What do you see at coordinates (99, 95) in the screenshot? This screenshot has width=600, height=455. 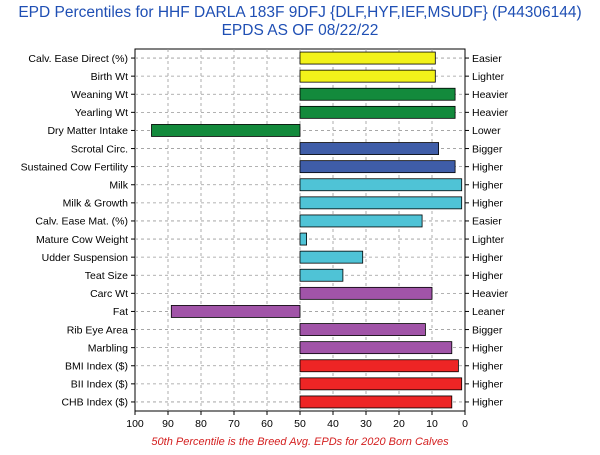 I see `category-label: Weaning Wt` at bounding box center [99, 95].